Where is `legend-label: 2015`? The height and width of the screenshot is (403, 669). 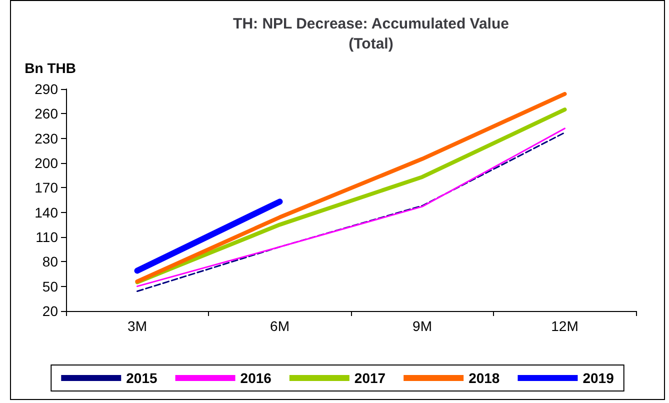
legend-label: 2015 is located at coordinates (142, 378).